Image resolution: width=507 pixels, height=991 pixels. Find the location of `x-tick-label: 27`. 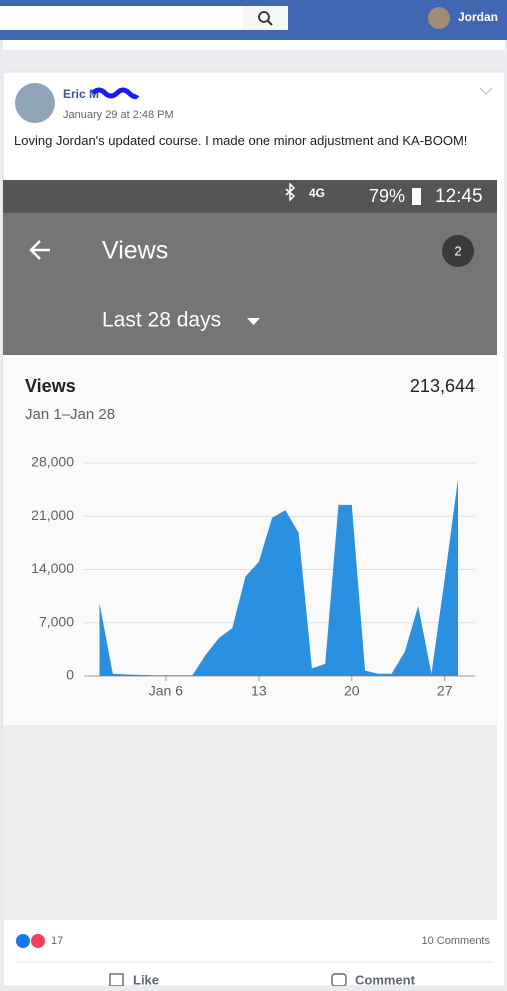

x-tick-label: 27 is located at coordinates (445, 691).